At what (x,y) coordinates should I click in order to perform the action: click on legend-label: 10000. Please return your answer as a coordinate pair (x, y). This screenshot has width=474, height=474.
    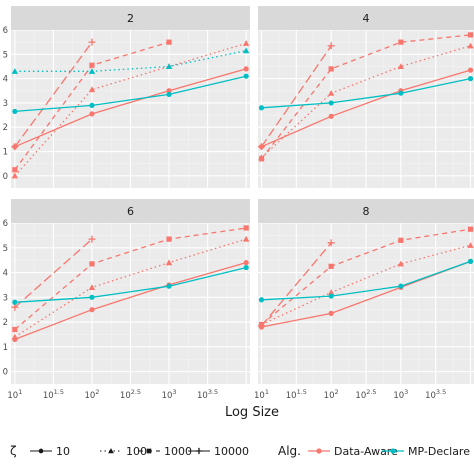
    Looking at the image, I should click on (231, 451).